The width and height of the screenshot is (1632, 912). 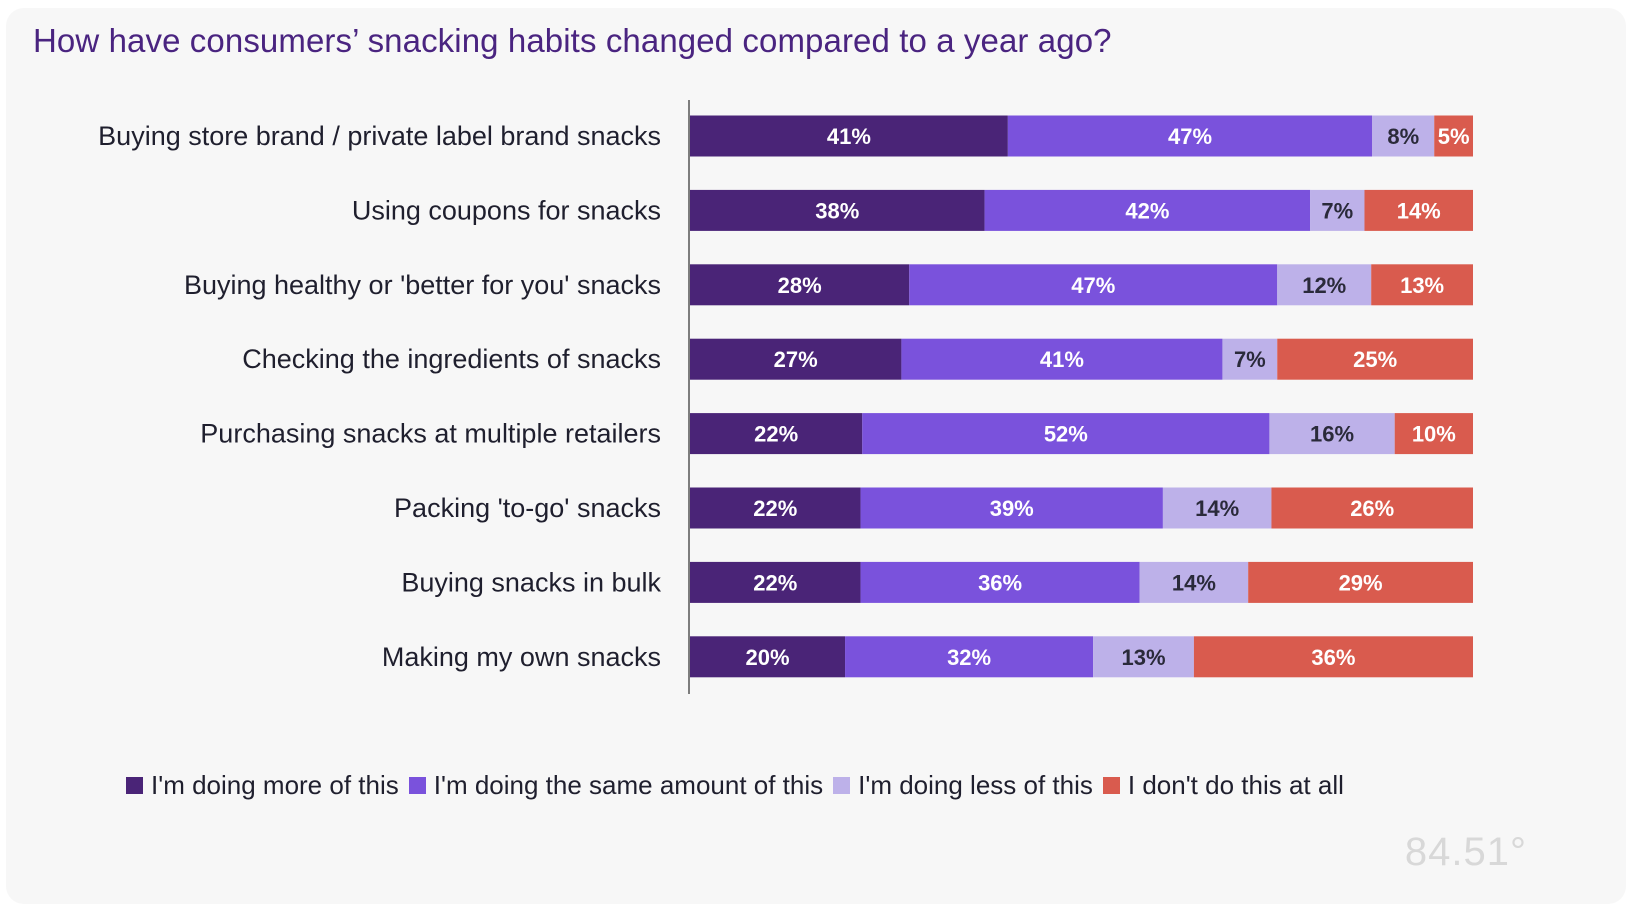 I want to click on data-label: 39%, so click(x=1012, y=508).